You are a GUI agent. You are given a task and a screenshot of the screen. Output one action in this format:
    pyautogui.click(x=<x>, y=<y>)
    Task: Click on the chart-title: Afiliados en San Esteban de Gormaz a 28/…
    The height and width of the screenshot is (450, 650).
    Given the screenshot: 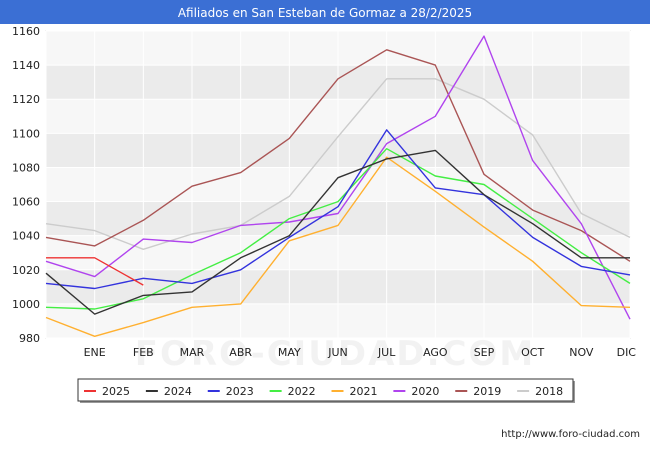 What is the action you would take?
    pyautogui.click(x=325, y=13)
    